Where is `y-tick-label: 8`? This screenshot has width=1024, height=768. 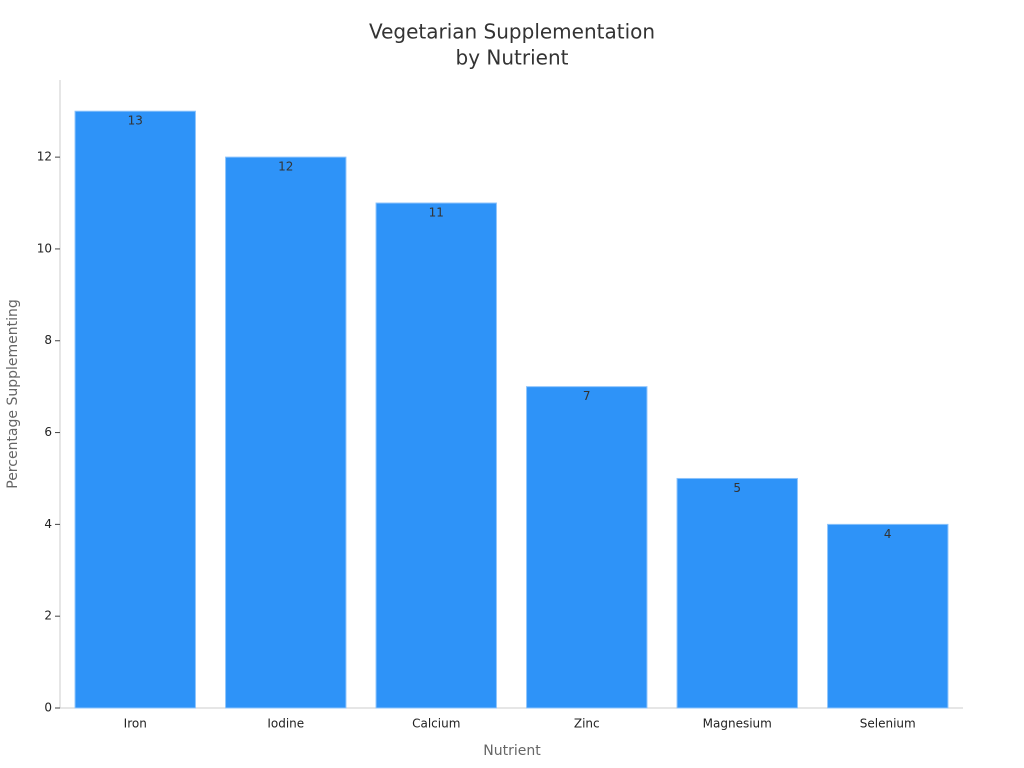
y-tick-label: 8 is located at coordinates (48, 340).